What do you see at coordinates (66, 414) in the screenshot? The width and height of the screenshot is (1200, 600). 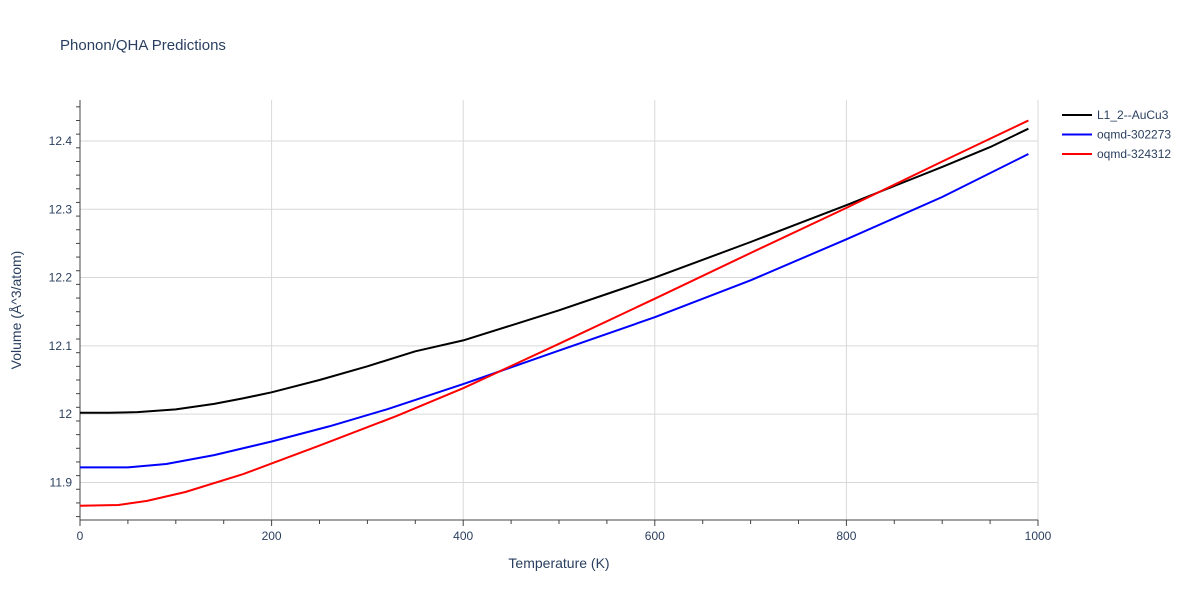 I see `y-tick-label: 12` at bounding box center [66, 414].